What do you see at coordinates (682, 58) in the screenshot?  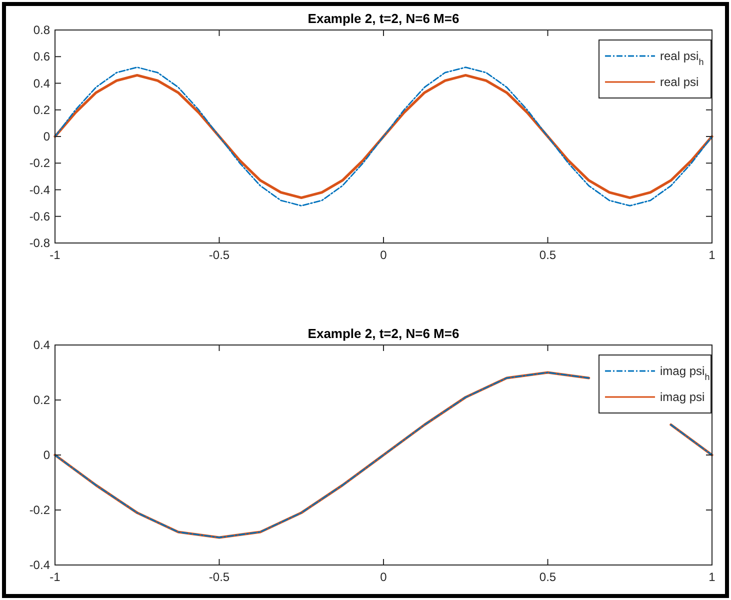 I see `legend-label: real psi$_{h}$` at bounding box center [682, 58].